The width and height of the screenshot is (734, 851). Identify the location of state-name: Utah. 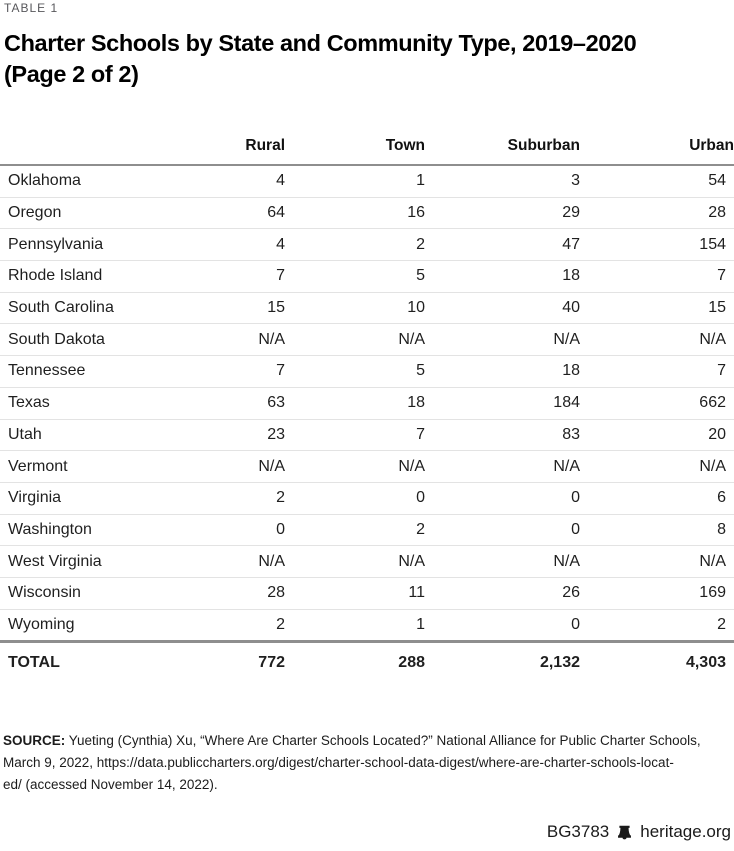
(100, 435).